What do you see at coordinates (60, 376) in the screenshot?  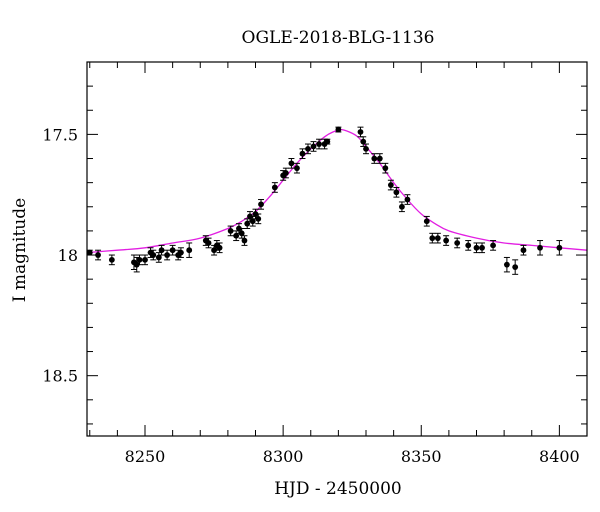 I see `y-tick-label: 18.5` at bounding box center [60, 376].